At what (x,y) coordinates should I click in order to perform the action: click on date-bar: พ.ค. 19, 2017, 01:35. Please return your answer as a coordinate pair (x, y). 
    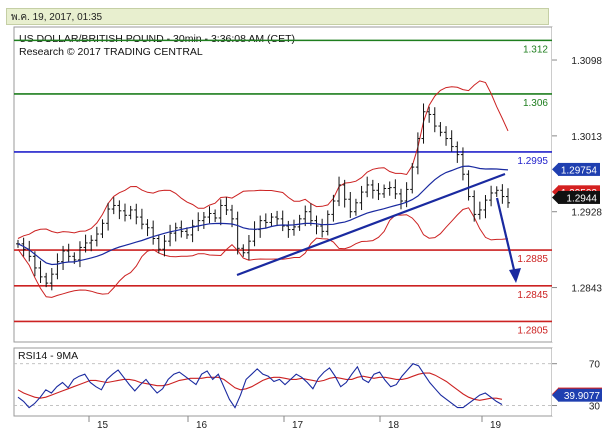
    Looking at the image, I should click on (277, 16).